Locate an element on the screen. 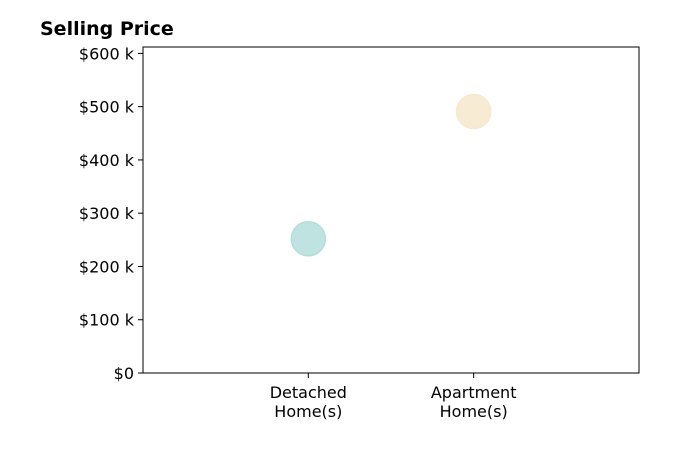  x-tick-label: Detached Home(s) is located at coordinates (308, 402).